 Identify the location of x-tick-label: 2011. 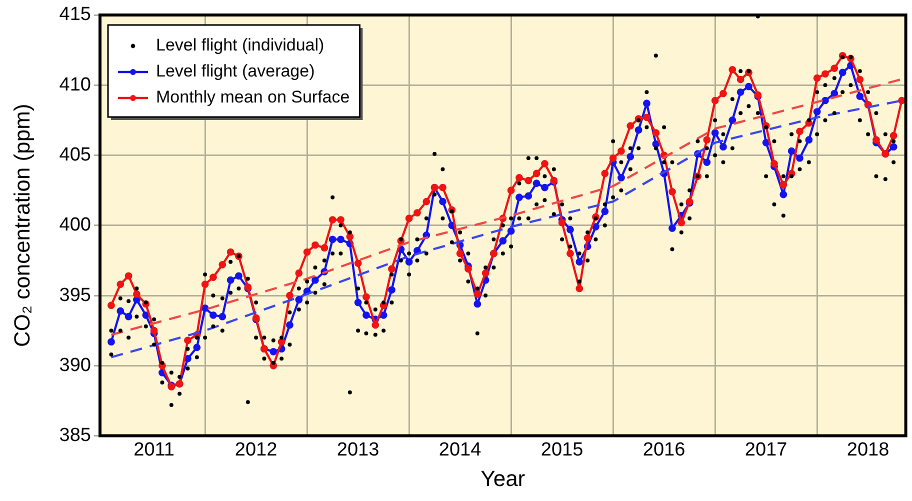
(154, 449).